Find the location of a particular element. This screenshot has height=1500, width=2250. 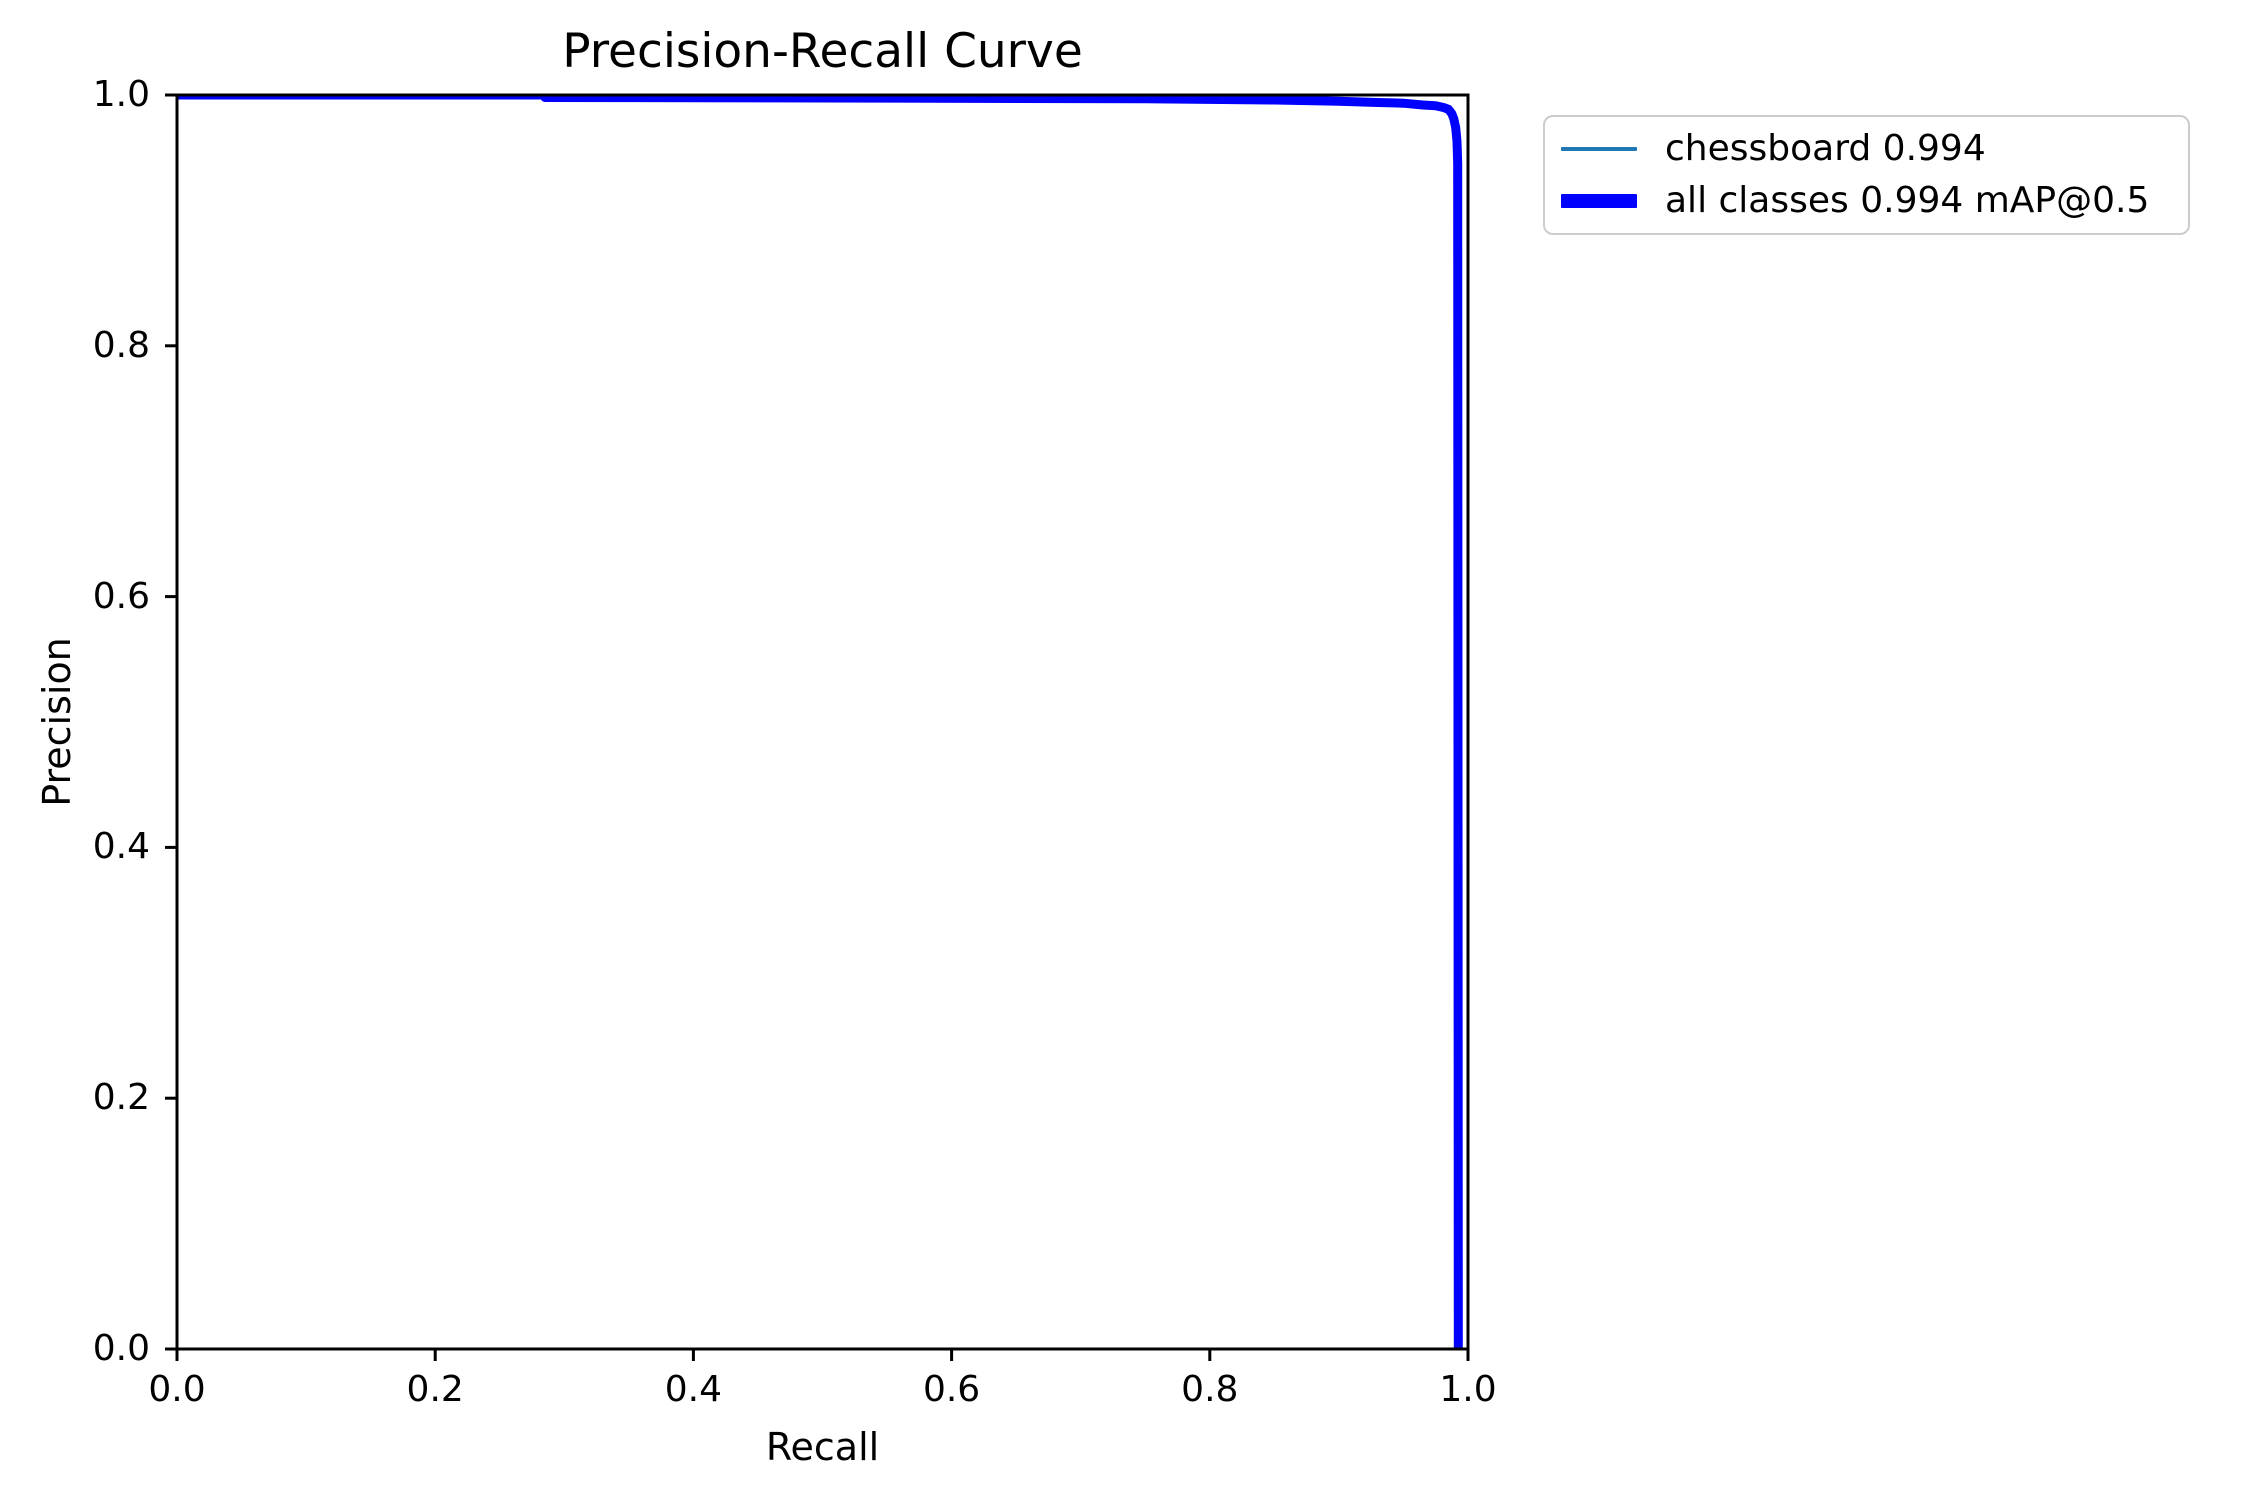

legend-label-chessboard: chessboard 0.994 is located at coordinates (1825, 148).